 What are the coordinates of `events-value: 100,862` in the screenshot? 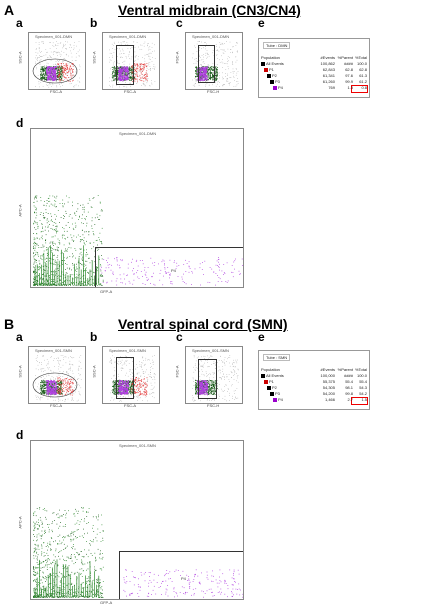 It's located at (327, 63).